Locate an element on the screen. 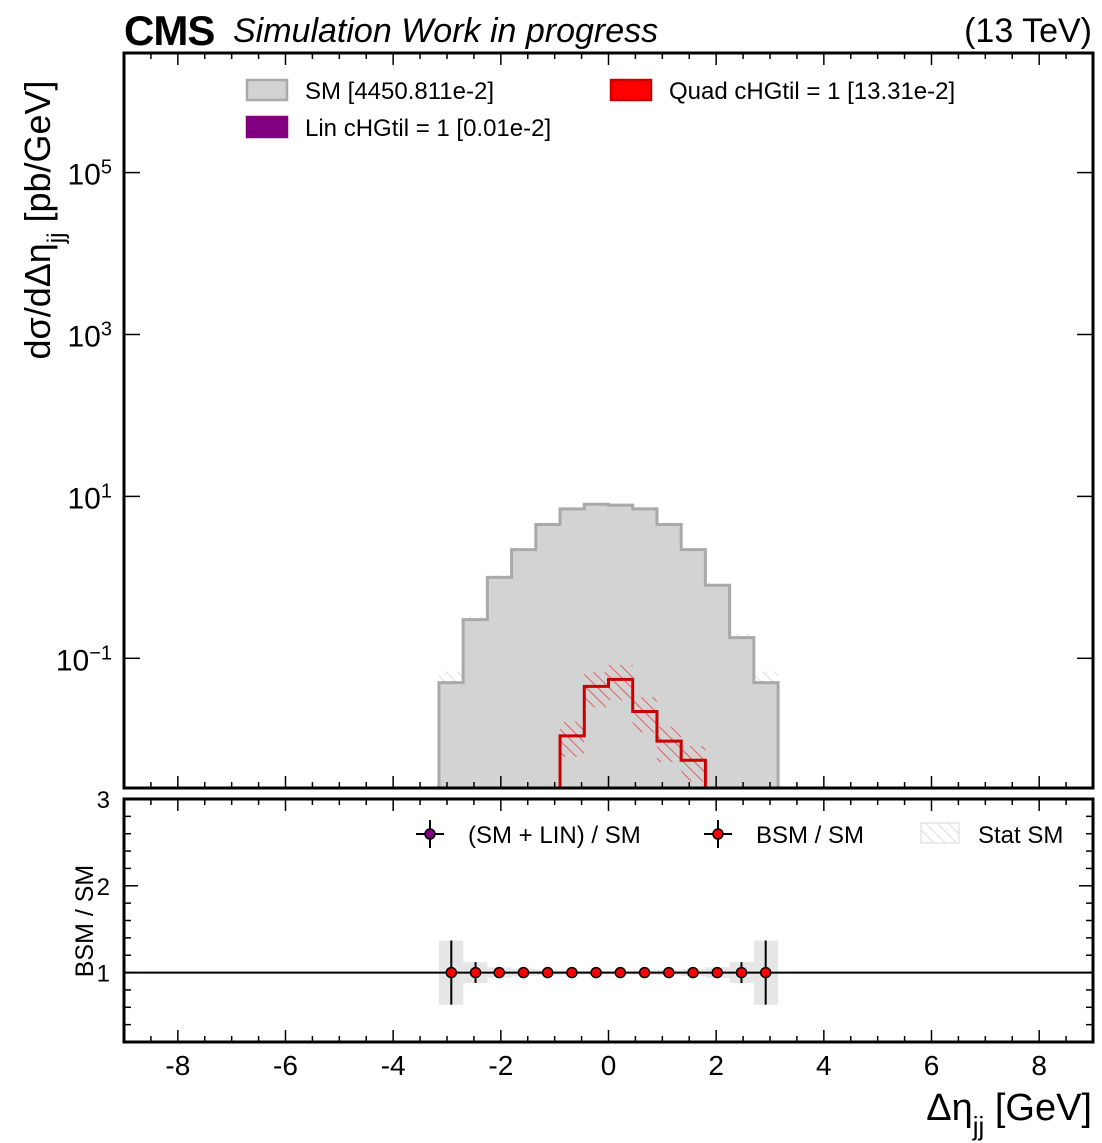  main-y-tick-label: 10³ is located at coordinates (90, 335).